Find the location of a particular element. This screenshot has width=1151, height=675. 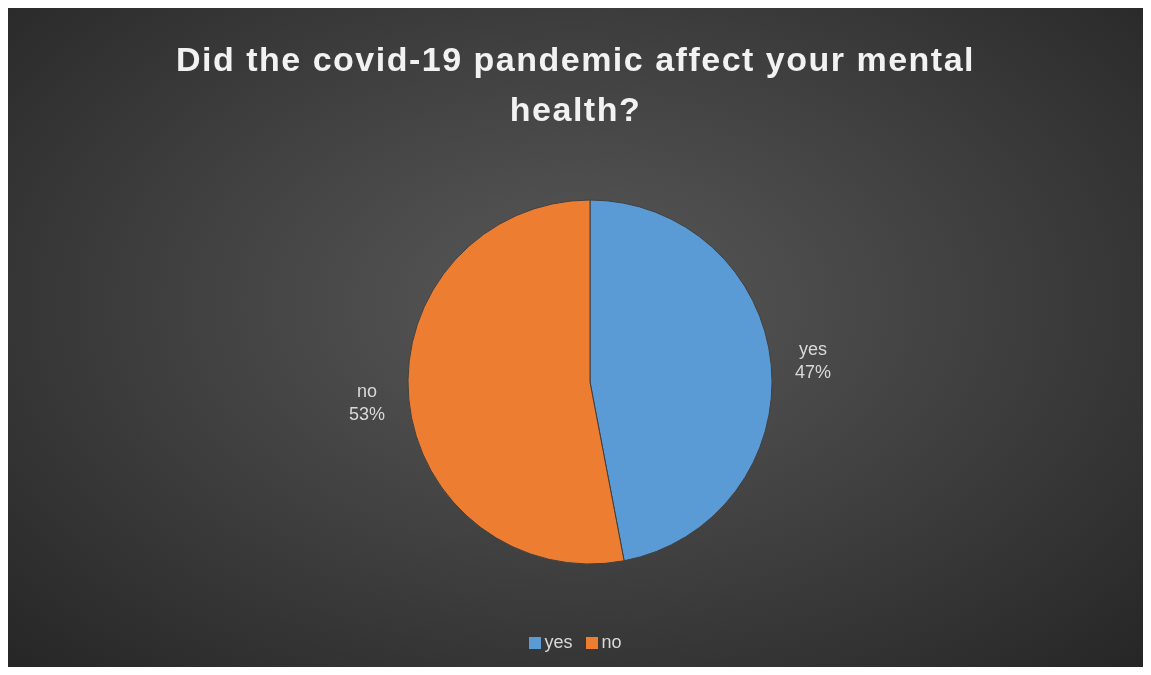

data-label: 53% is located at coordinates (367, 414).